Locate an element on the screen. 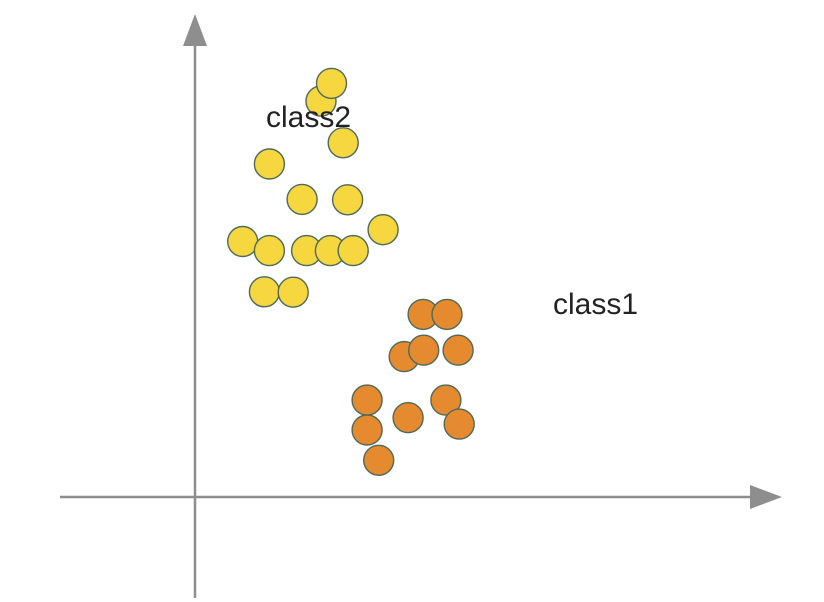  label-class2: class2 is located at coordinates (308, 117).